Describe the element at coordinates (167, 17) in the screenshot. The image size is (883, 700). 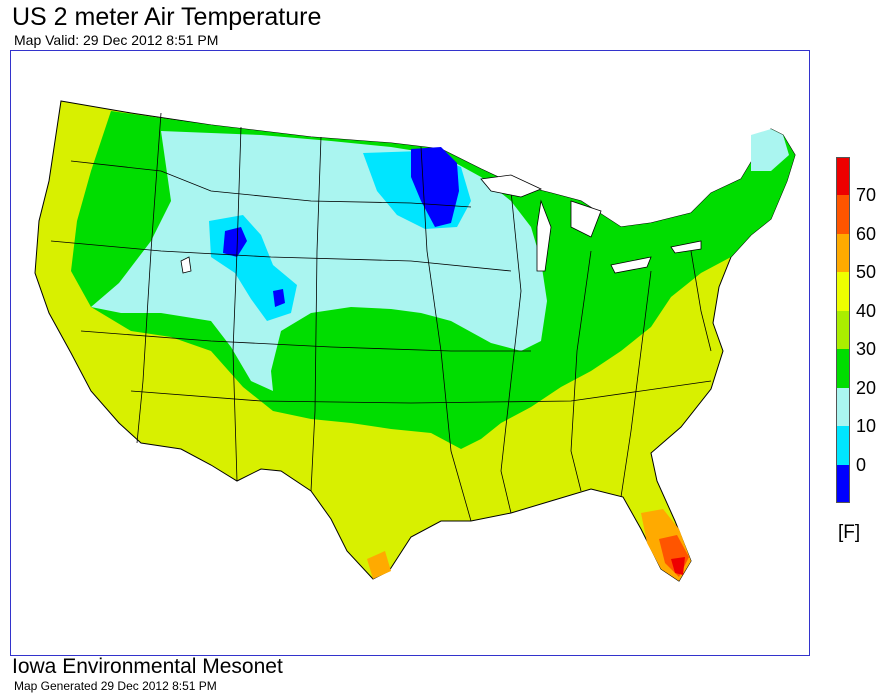
I see `map-title: US 2 meter Air Temperature` at that location.